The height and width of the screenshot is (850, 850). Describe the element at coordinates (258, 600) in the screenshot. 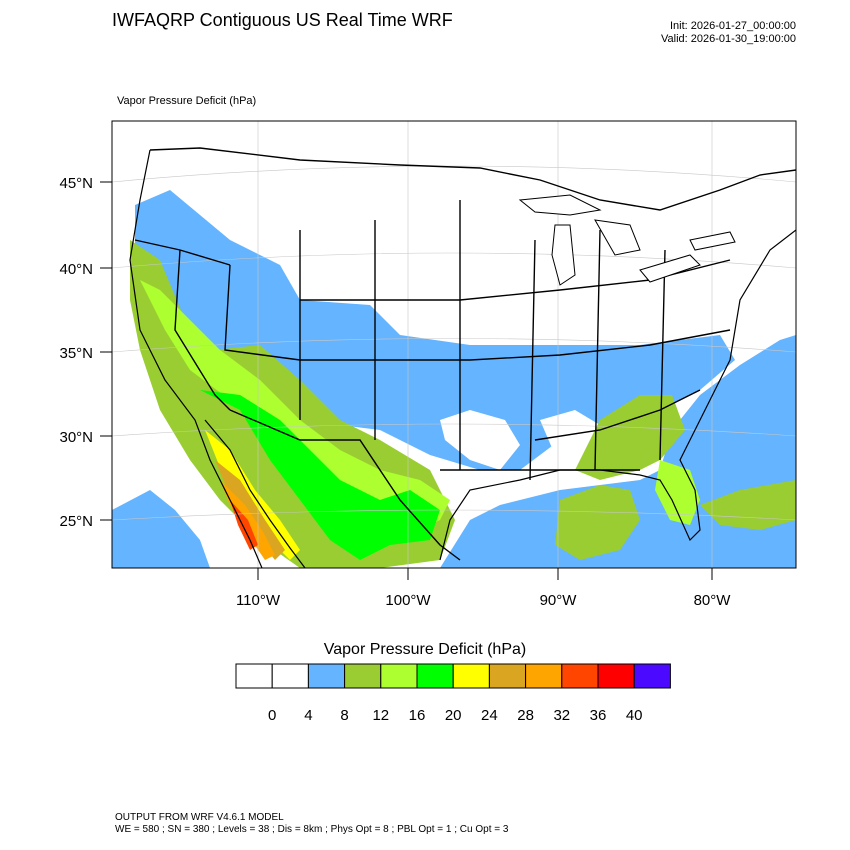

I see `lon-label-110: 110°W` at that location.